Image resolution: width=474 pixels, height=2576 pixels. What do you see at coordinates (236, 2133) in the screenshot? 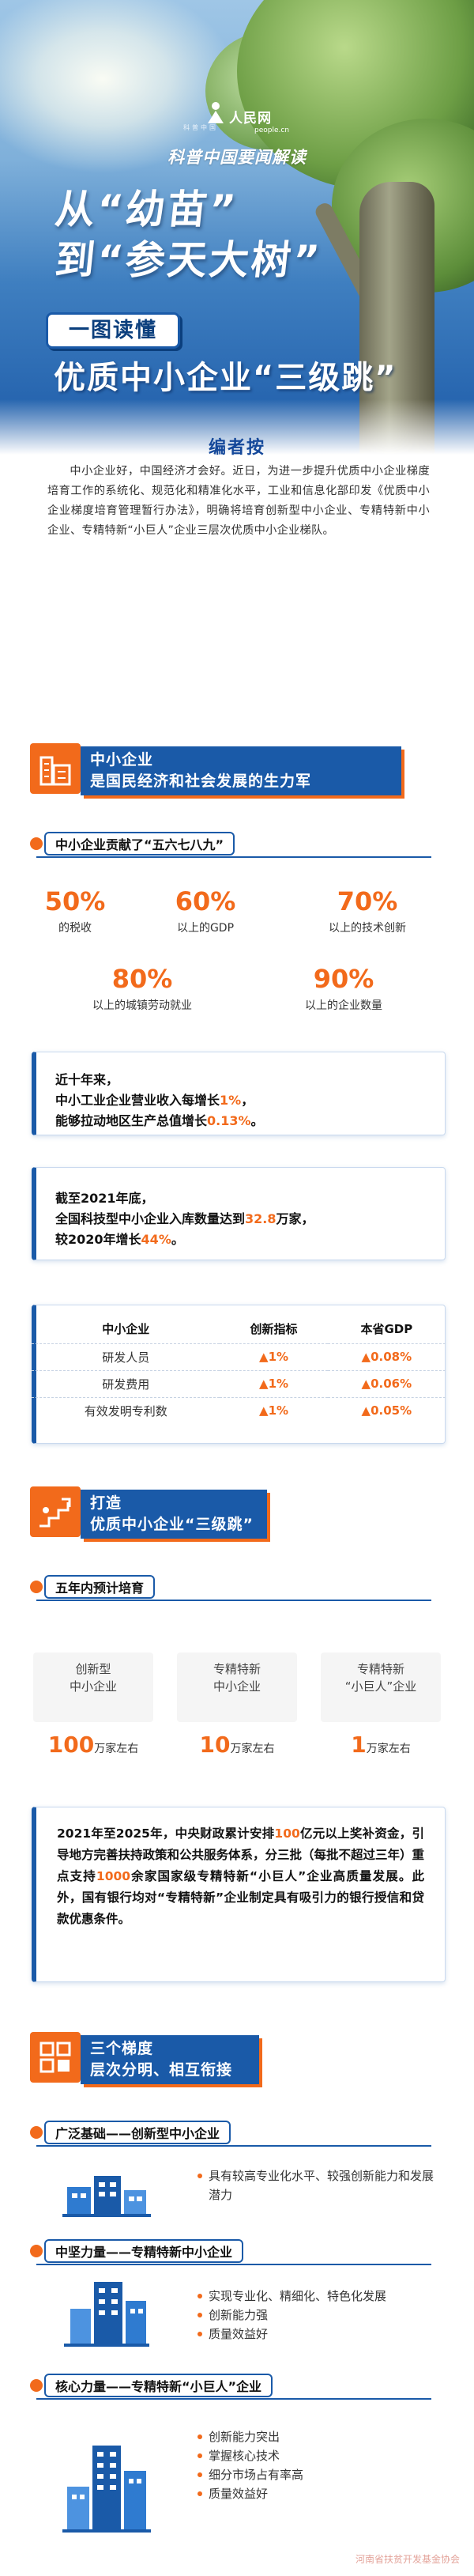
I see `tier-1-header: 广泛基础——创新型中小企业` at bounding box center [236, 2133].